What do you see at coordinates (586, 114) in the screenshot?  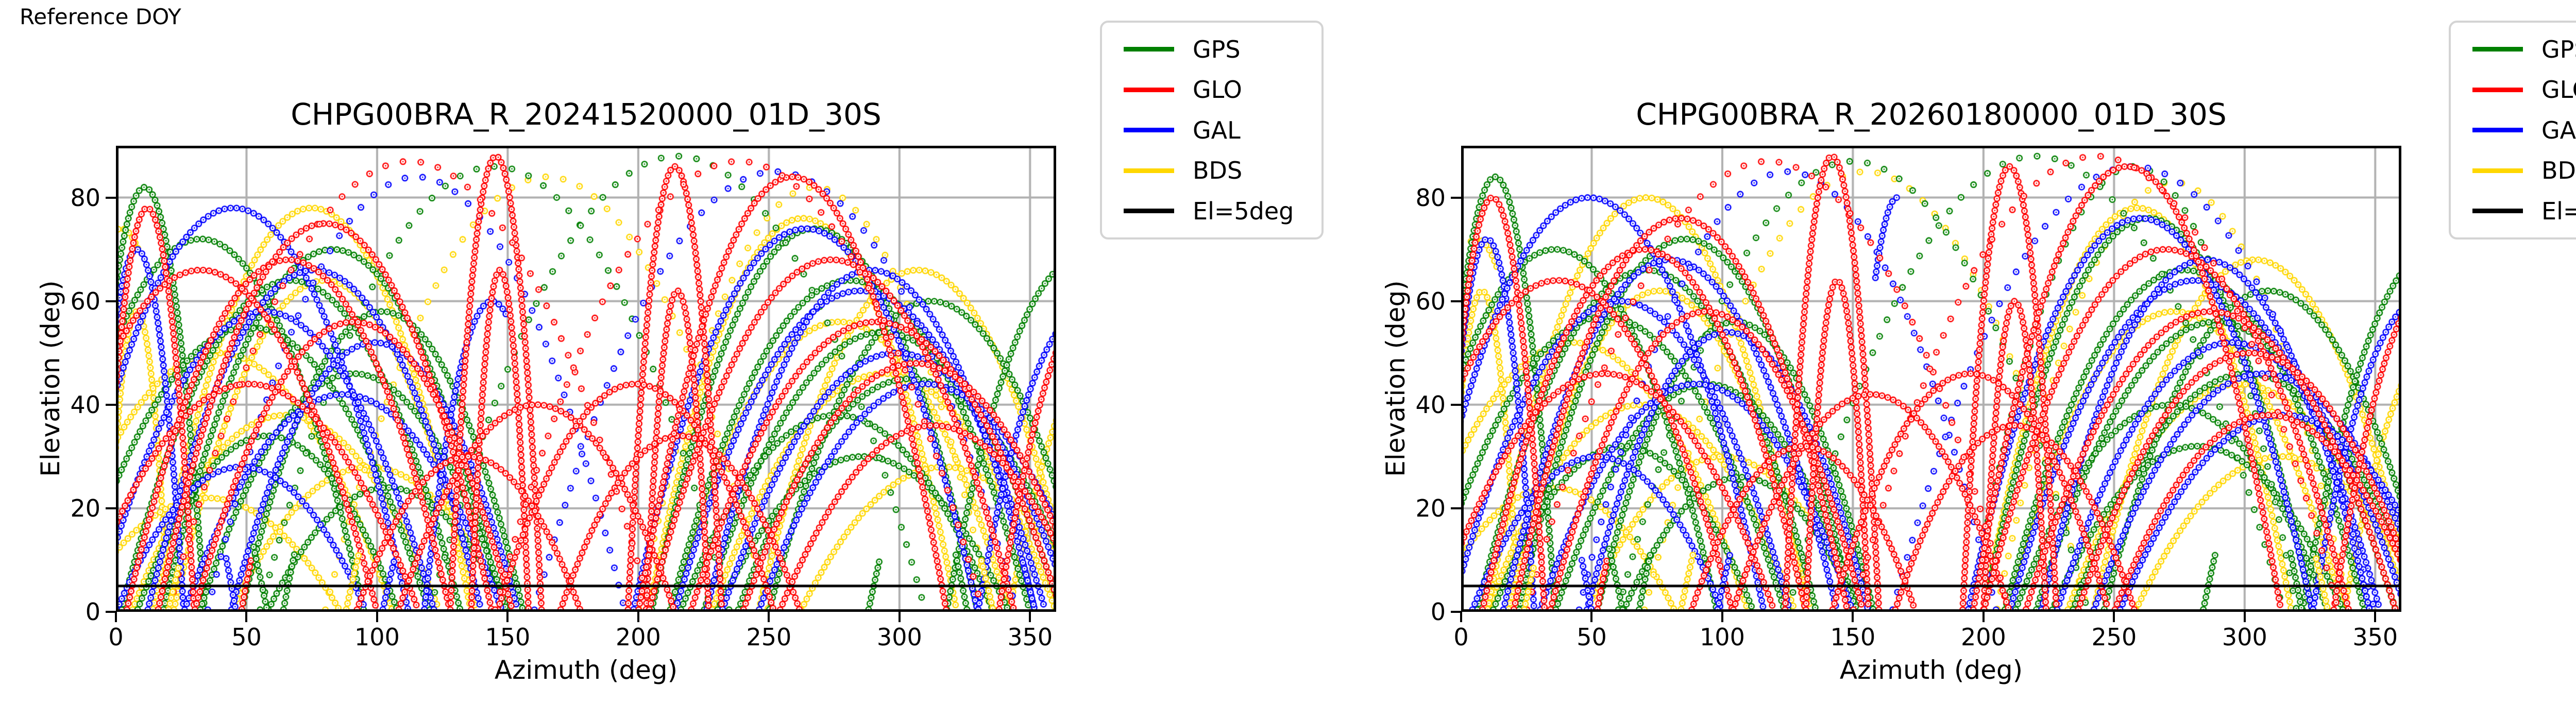 I see `subplot-title-left: CHPG00BRA_R_20241520000_01D_30S` at bounding box center [586, 114].